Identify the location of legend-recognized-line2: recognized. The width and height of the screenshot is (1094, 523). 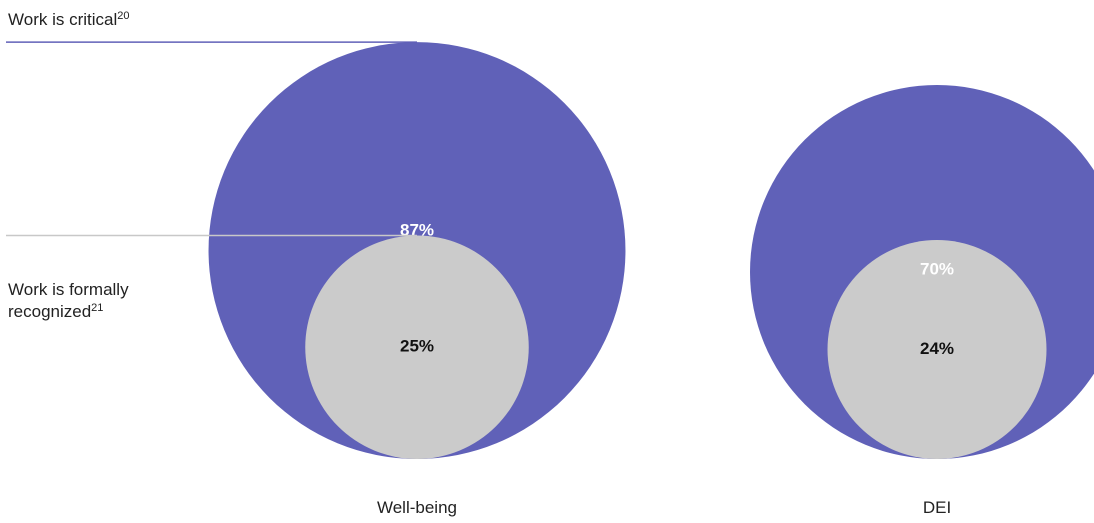
(50, 311).